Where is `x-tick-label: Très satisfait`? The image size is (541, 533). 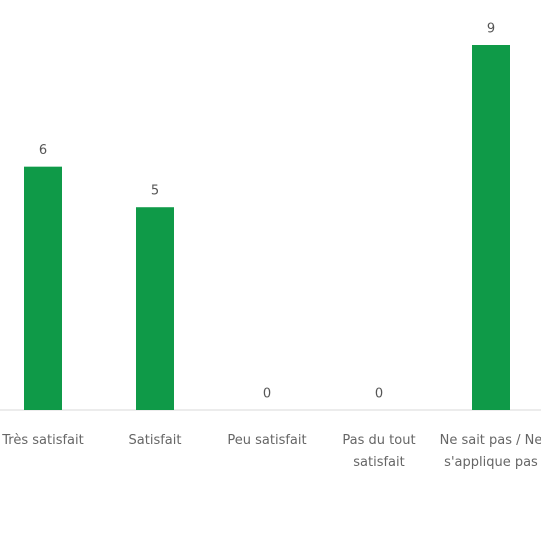 x-tick-label: Très satisfait is located at coordinates (43, 440).